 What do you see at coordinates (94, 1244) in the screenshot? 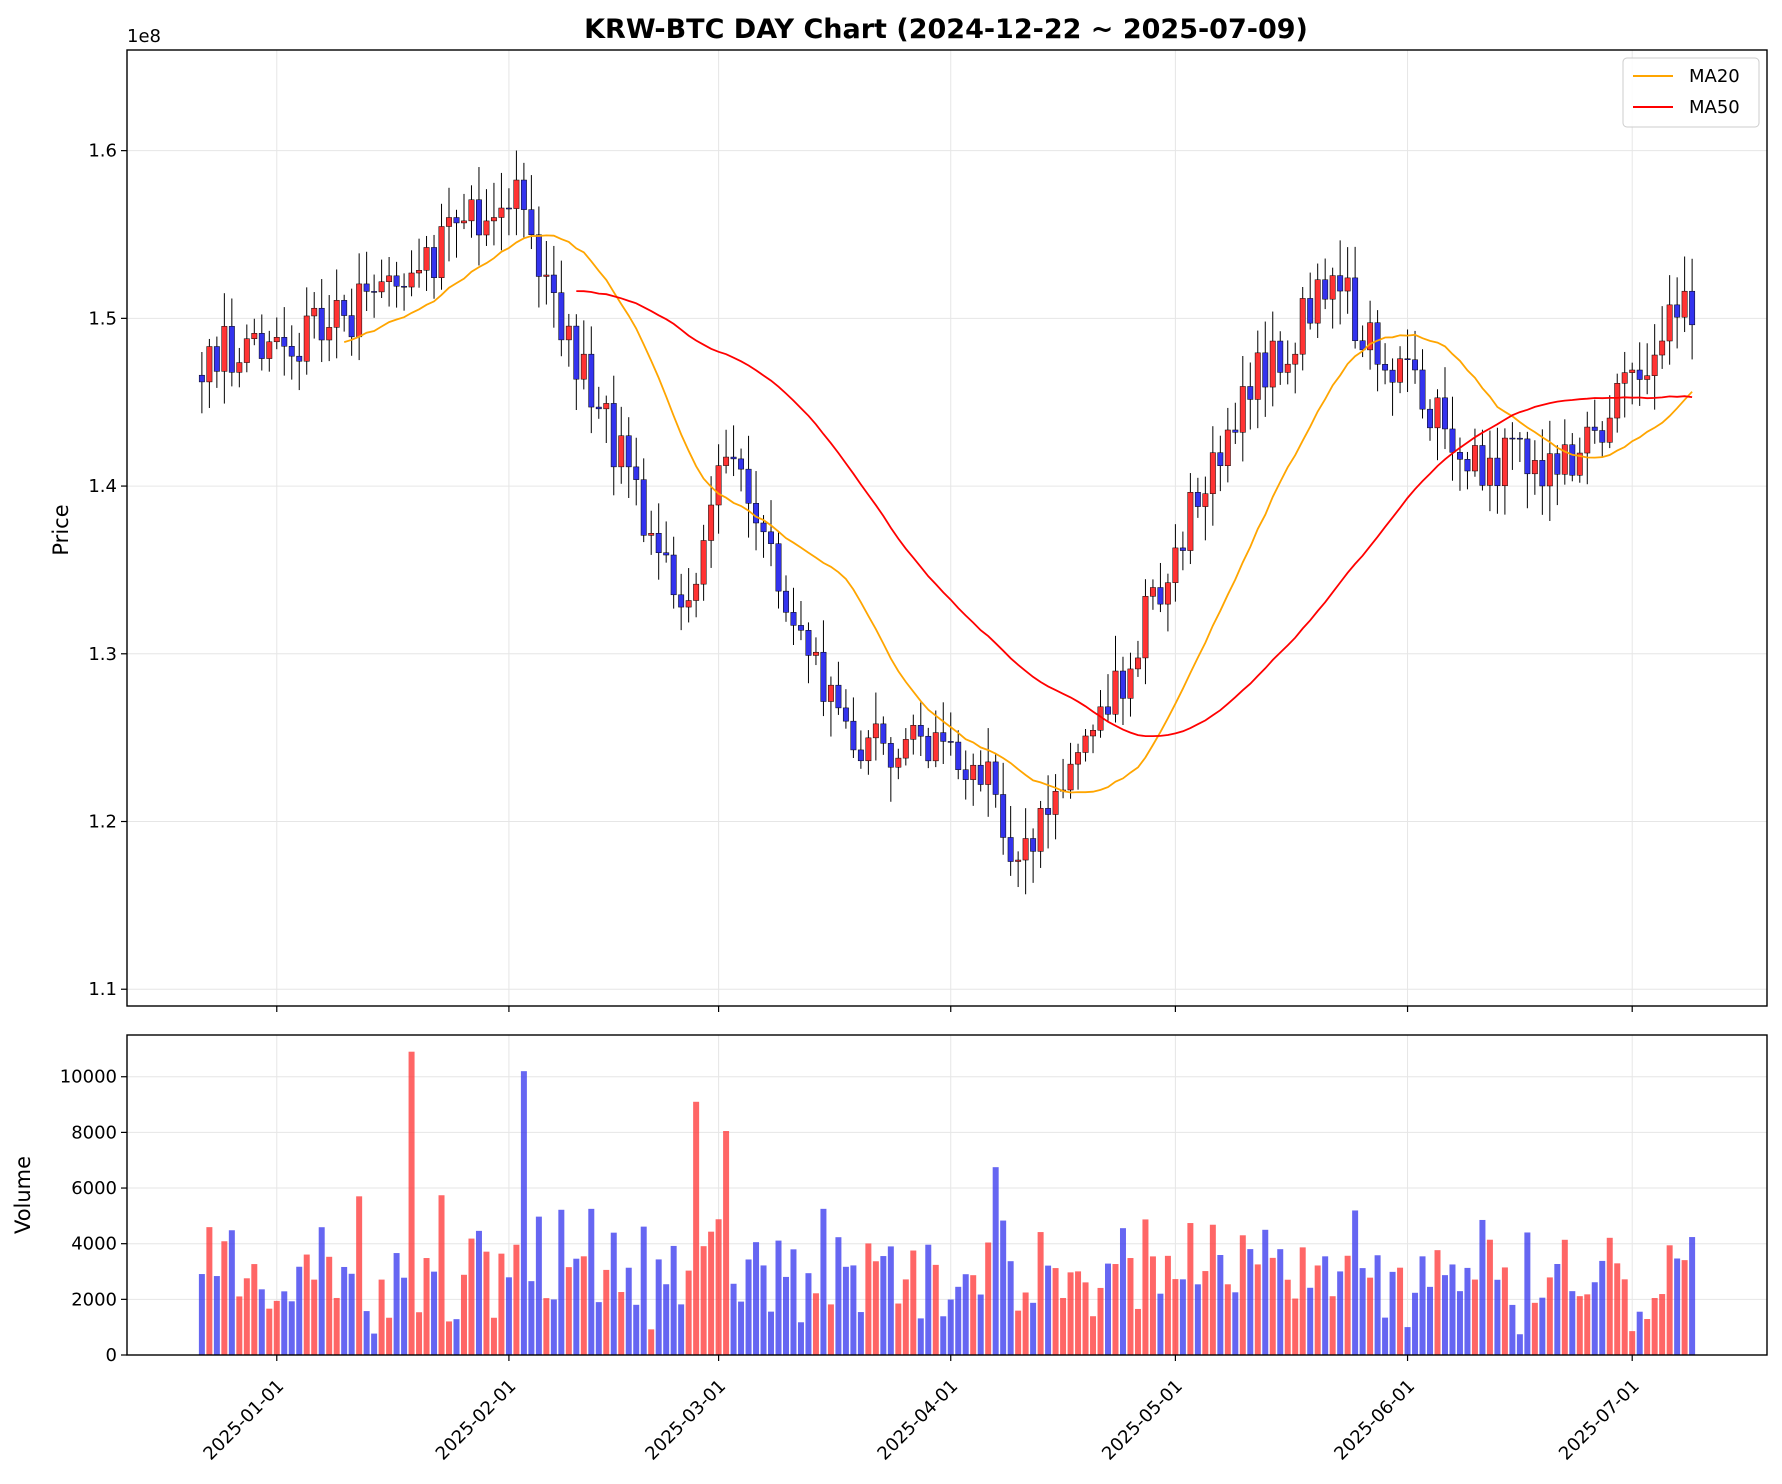
I see `volume-y-tick-label: 4000` at bounding box center [94, 1244].